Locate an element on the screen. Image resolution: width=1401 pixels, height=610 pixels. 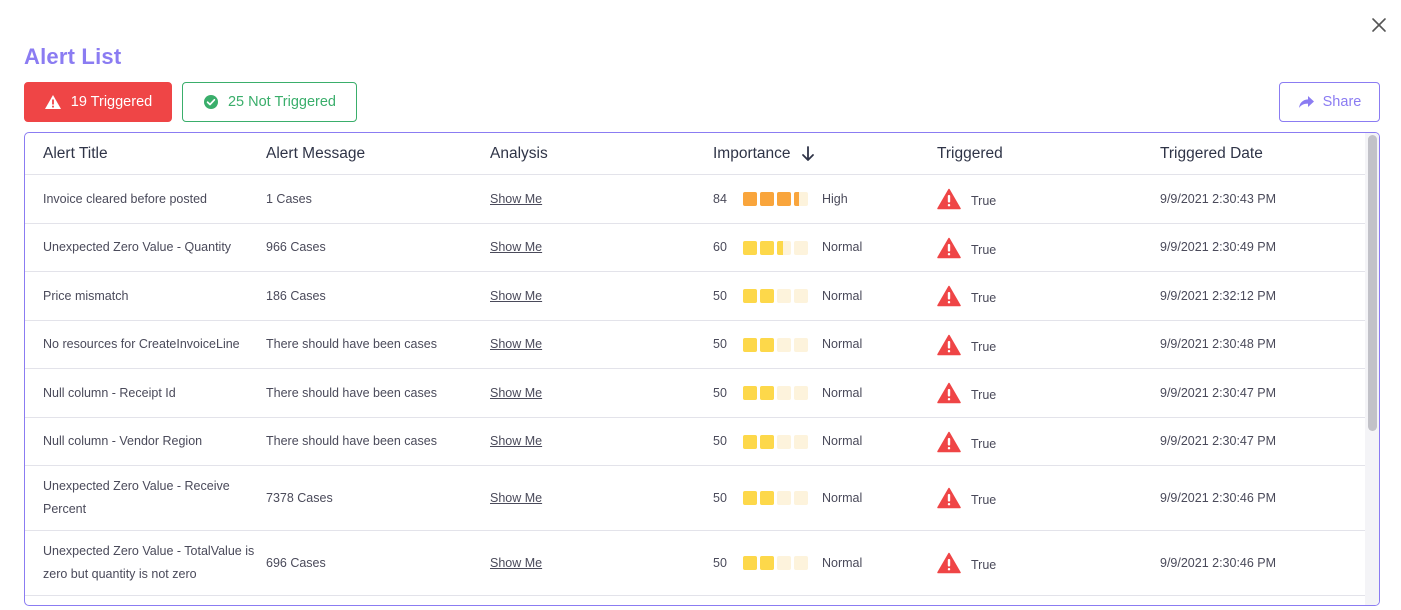
column-header-triggered: Triggered is located at coordinates (970, 153).